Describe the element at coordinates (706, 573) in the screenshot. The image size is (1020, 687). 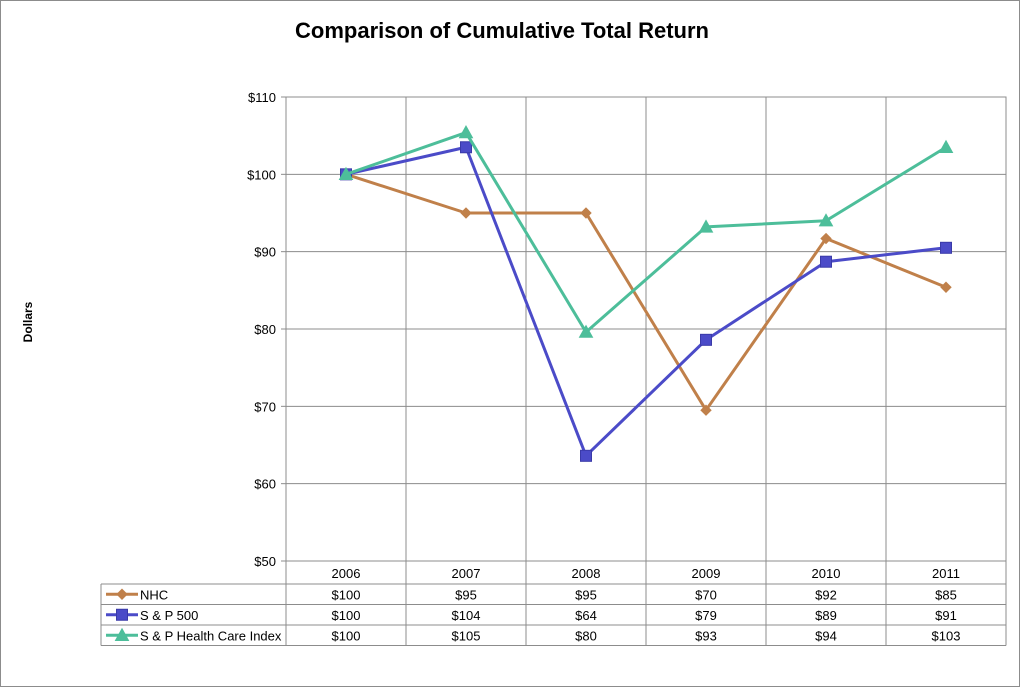
I see `x-tick-label: 2009` at that location.